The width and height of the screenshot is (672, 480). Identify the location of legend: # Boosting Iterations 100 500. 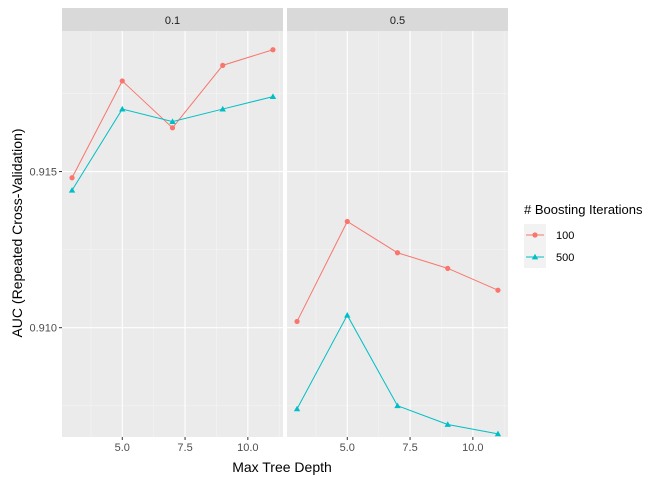
(583, 235).